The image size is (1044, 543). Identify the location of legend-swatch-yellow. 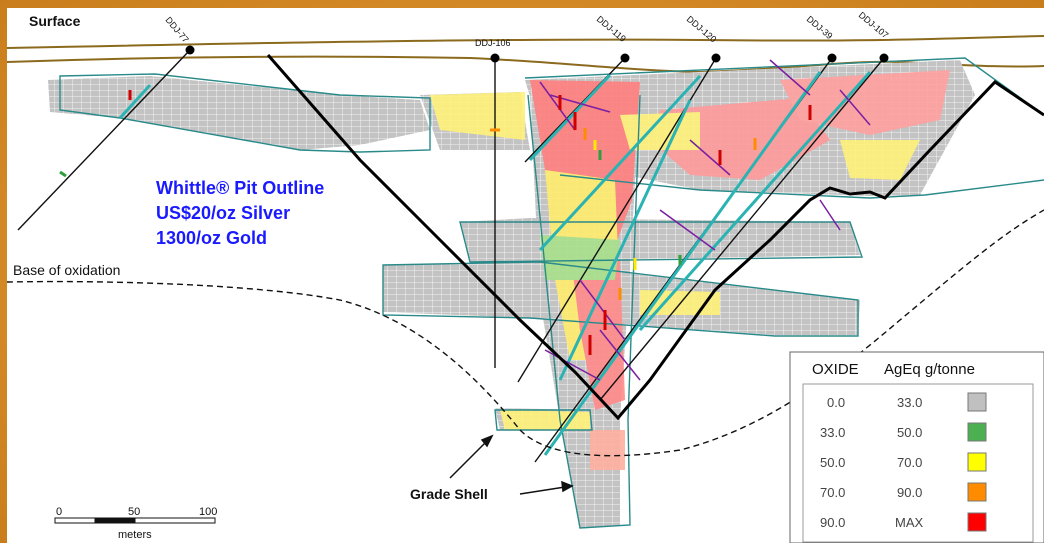
(977, 462).